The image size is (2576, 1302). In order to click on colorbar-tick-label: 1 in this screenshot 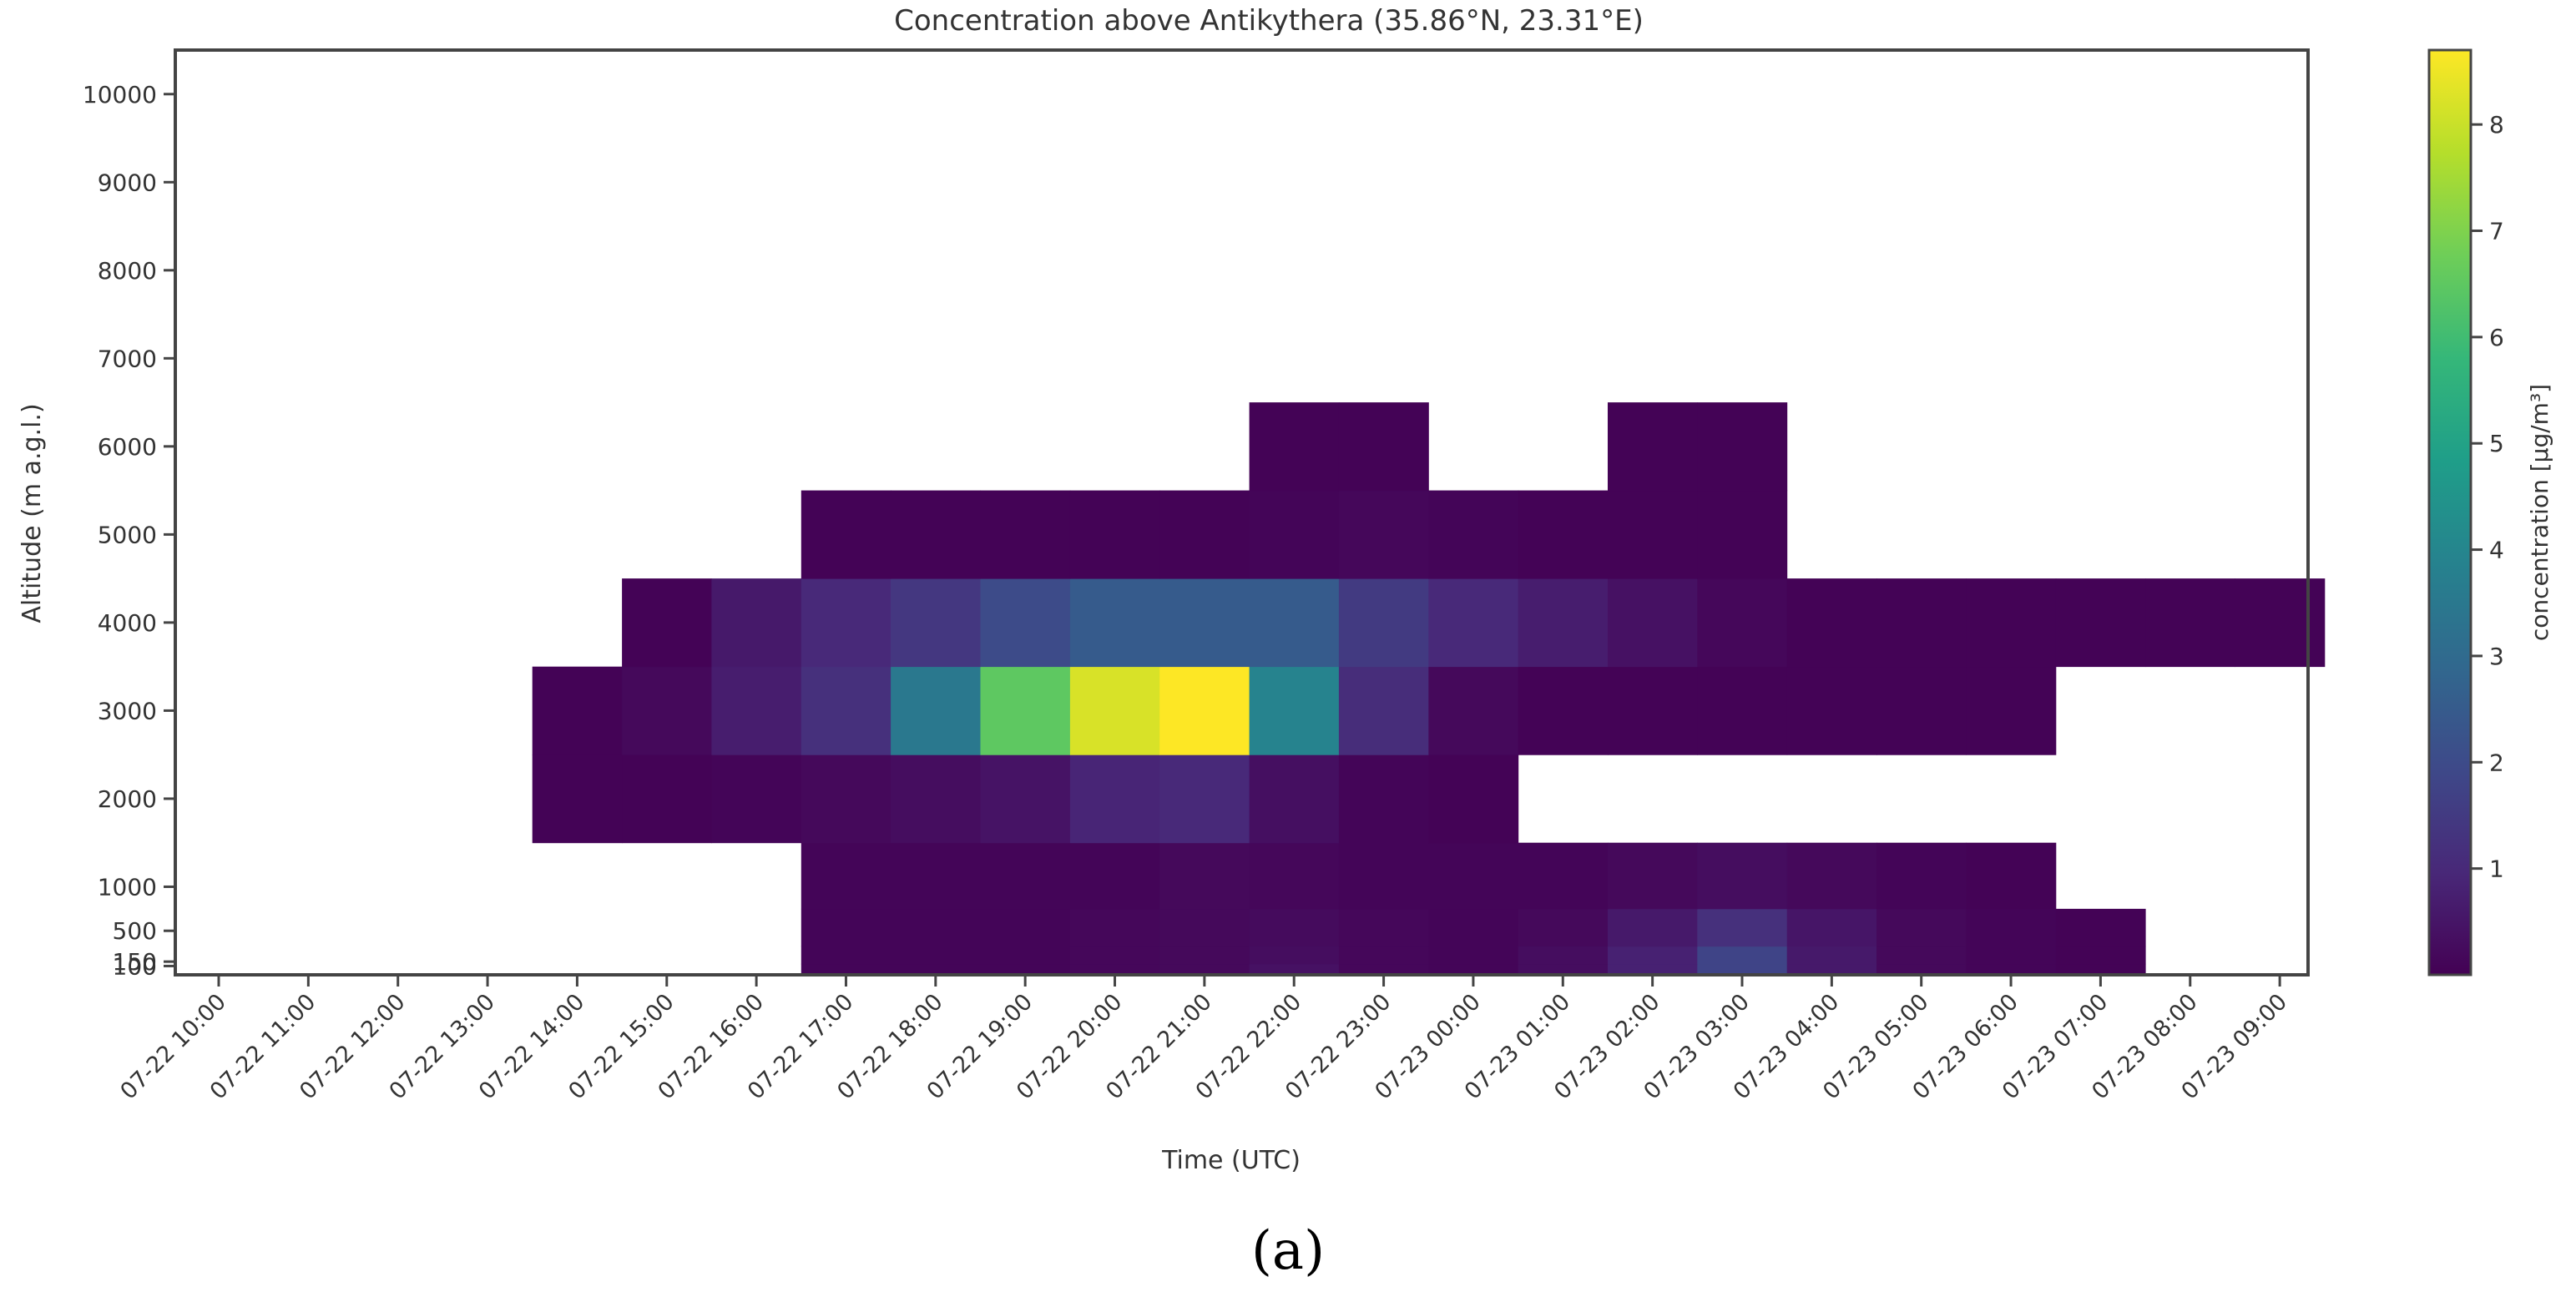, I will do `click(2496, 869)`.